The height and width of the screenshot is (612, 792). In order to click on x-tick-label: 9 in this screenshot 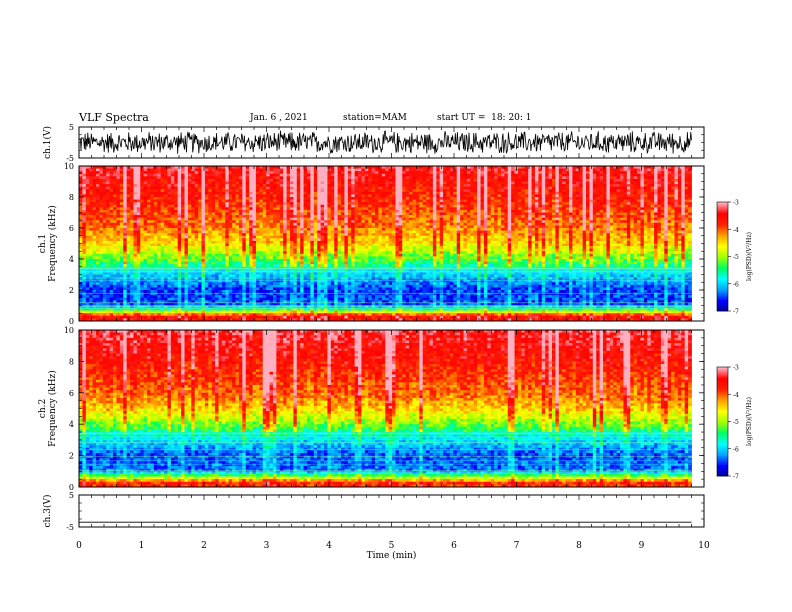, I will do `click(642, 546)`.